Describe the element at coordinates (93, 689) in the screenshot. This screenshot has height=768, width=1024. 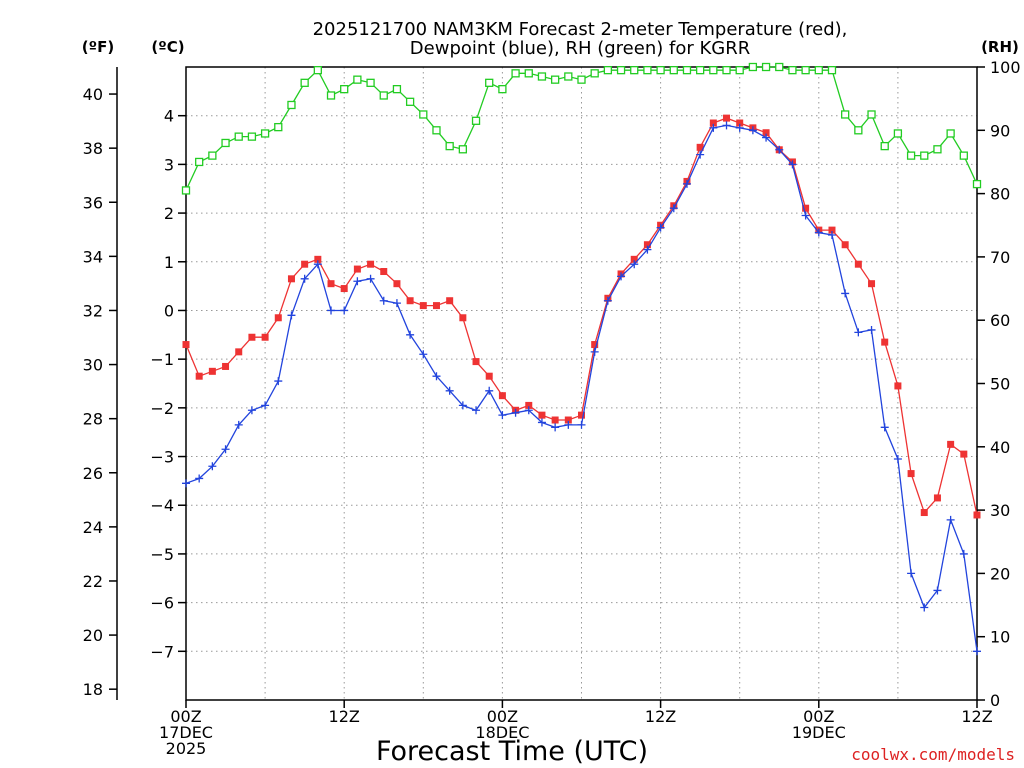
I see `fahrenheit-tick-label: 18` at that location.